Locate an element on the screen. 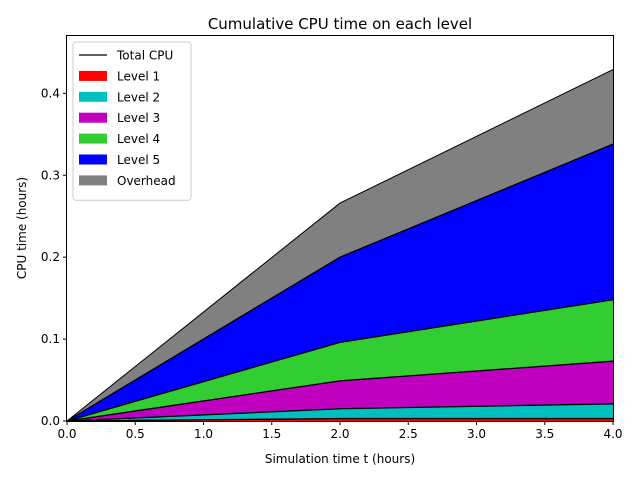 Image resolution: width=640 pixels, height=480 pixels. legend-label-level-3: Level 3 is located at coordinates (138, 118).